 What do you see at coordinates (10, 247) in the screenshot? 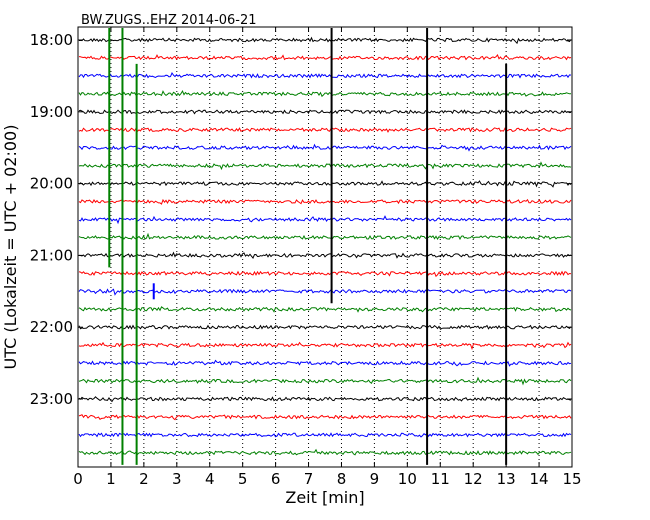
I see `y-axis-label: UTC (Lokalzeit = UTC + 02:00)` at bounding box center [10, 247].